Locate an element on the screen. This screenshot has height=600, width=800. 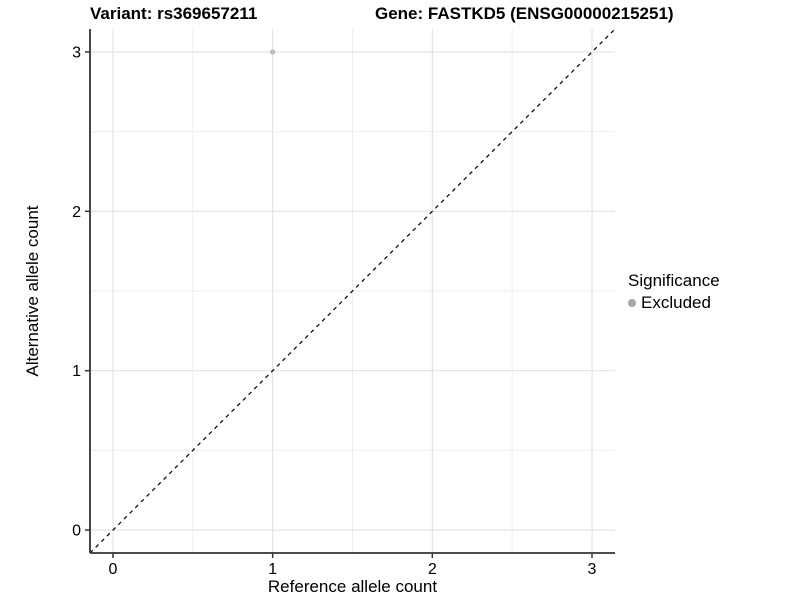
data-point is located at coordinates (272, 52).